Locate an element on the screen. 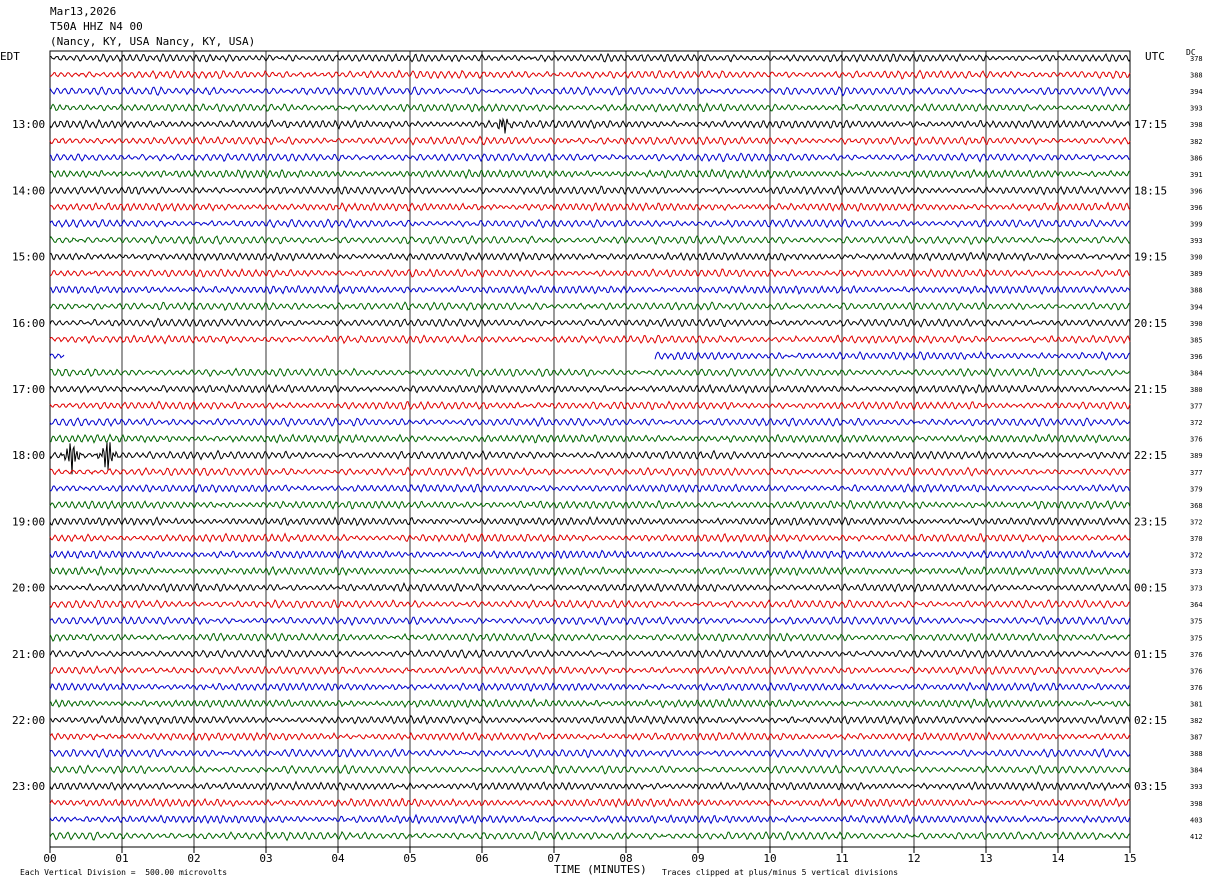 The image size is (1210, 886). x-tick-label: 10 is located at coordinates (769, 858).